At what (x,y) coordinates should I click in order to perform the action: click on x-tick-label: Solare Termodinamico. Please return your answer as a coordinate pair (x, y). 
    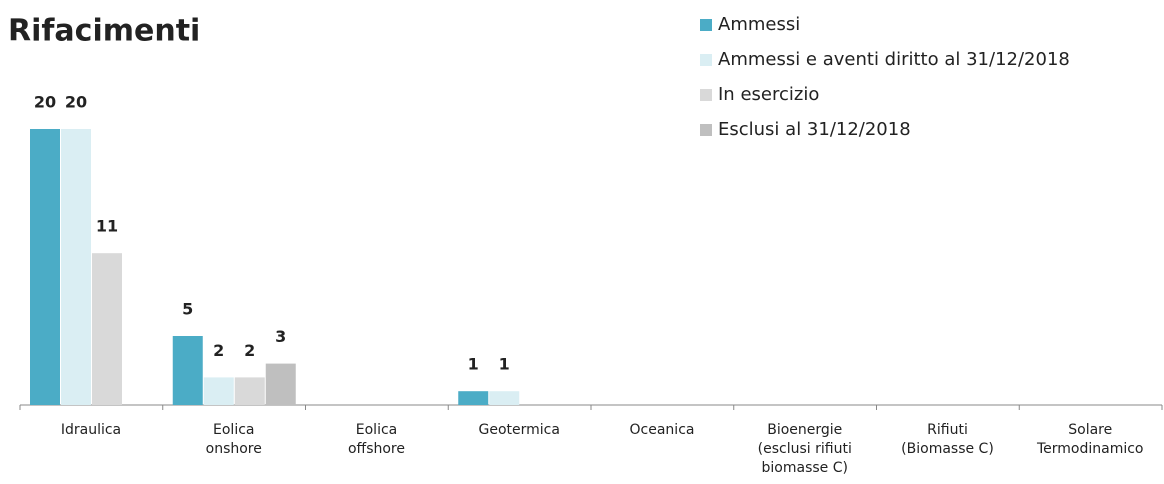
    Looking at the image, I should click on (1090, 439).